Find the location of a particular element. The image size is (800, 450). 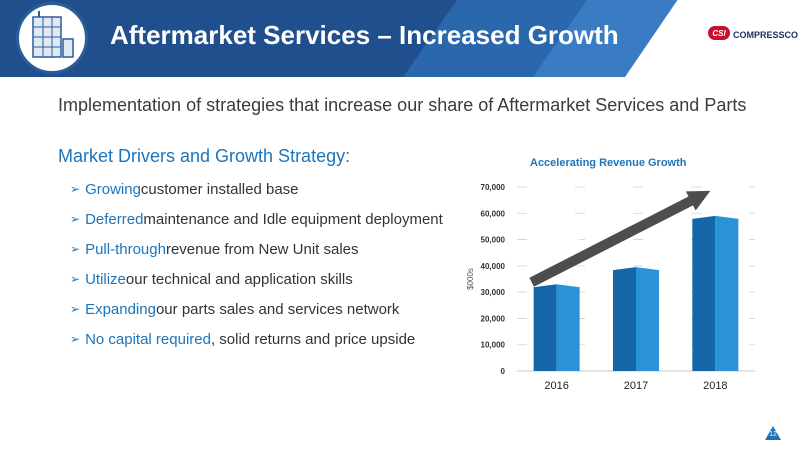

section-heading: Market Drivers and Growth Strategy: is located at coordinates (204, 156).